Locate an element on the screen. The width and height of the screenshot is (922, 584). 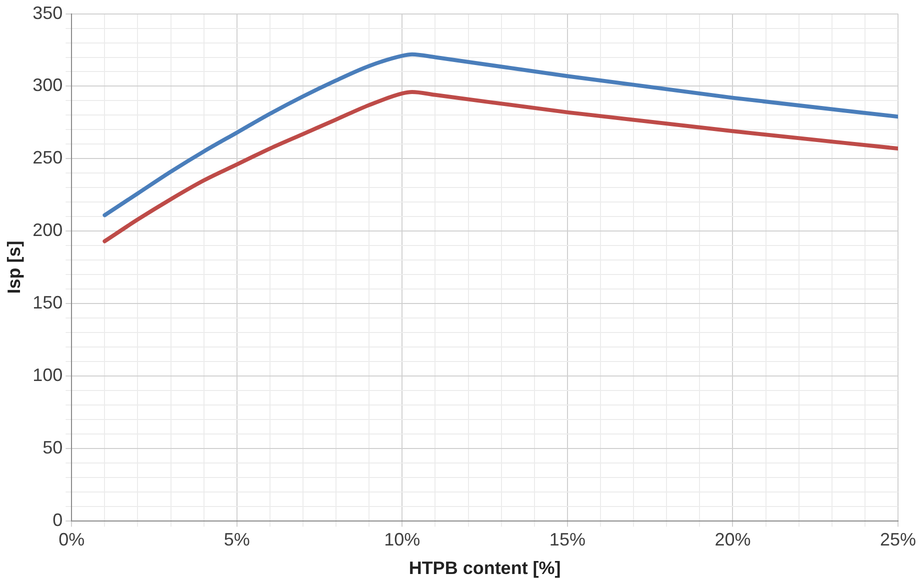
x-axis-title: HTPB content [%] is located at coordinates (484, 568).